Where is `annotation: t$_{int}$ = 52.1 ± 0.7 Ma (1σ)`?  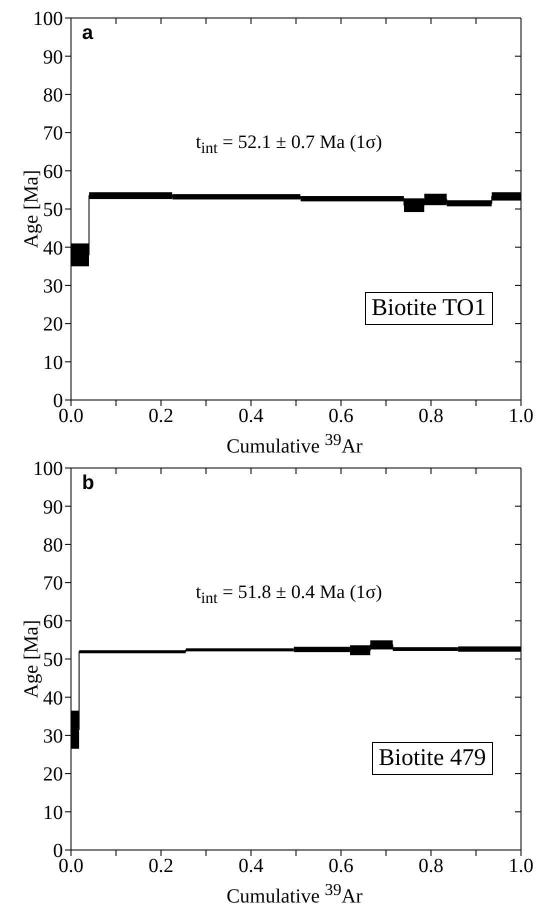
annotation: t$_{int}$ = 52.1 ± 0.7 Ma (1σ) is located at coordinates (289, 145).